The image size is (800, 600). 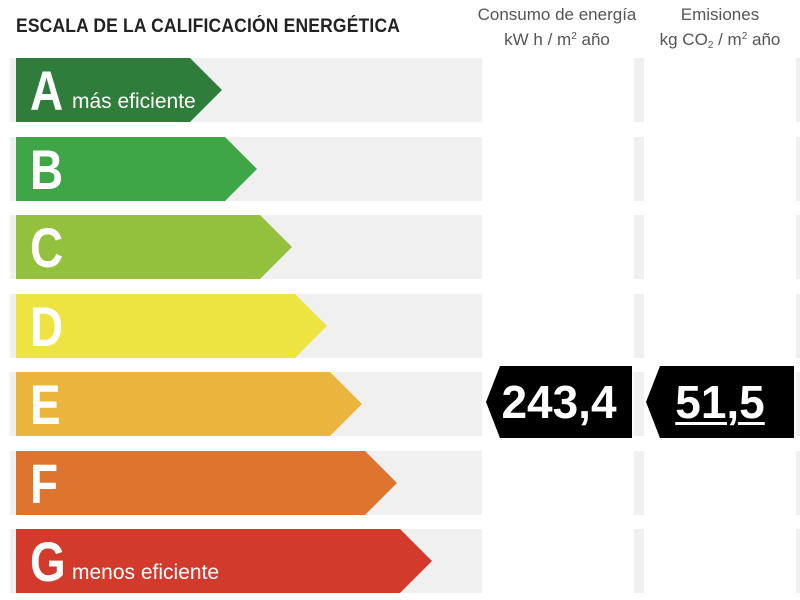 I want to click on rating-letter: B, so click(x=47, y=169).